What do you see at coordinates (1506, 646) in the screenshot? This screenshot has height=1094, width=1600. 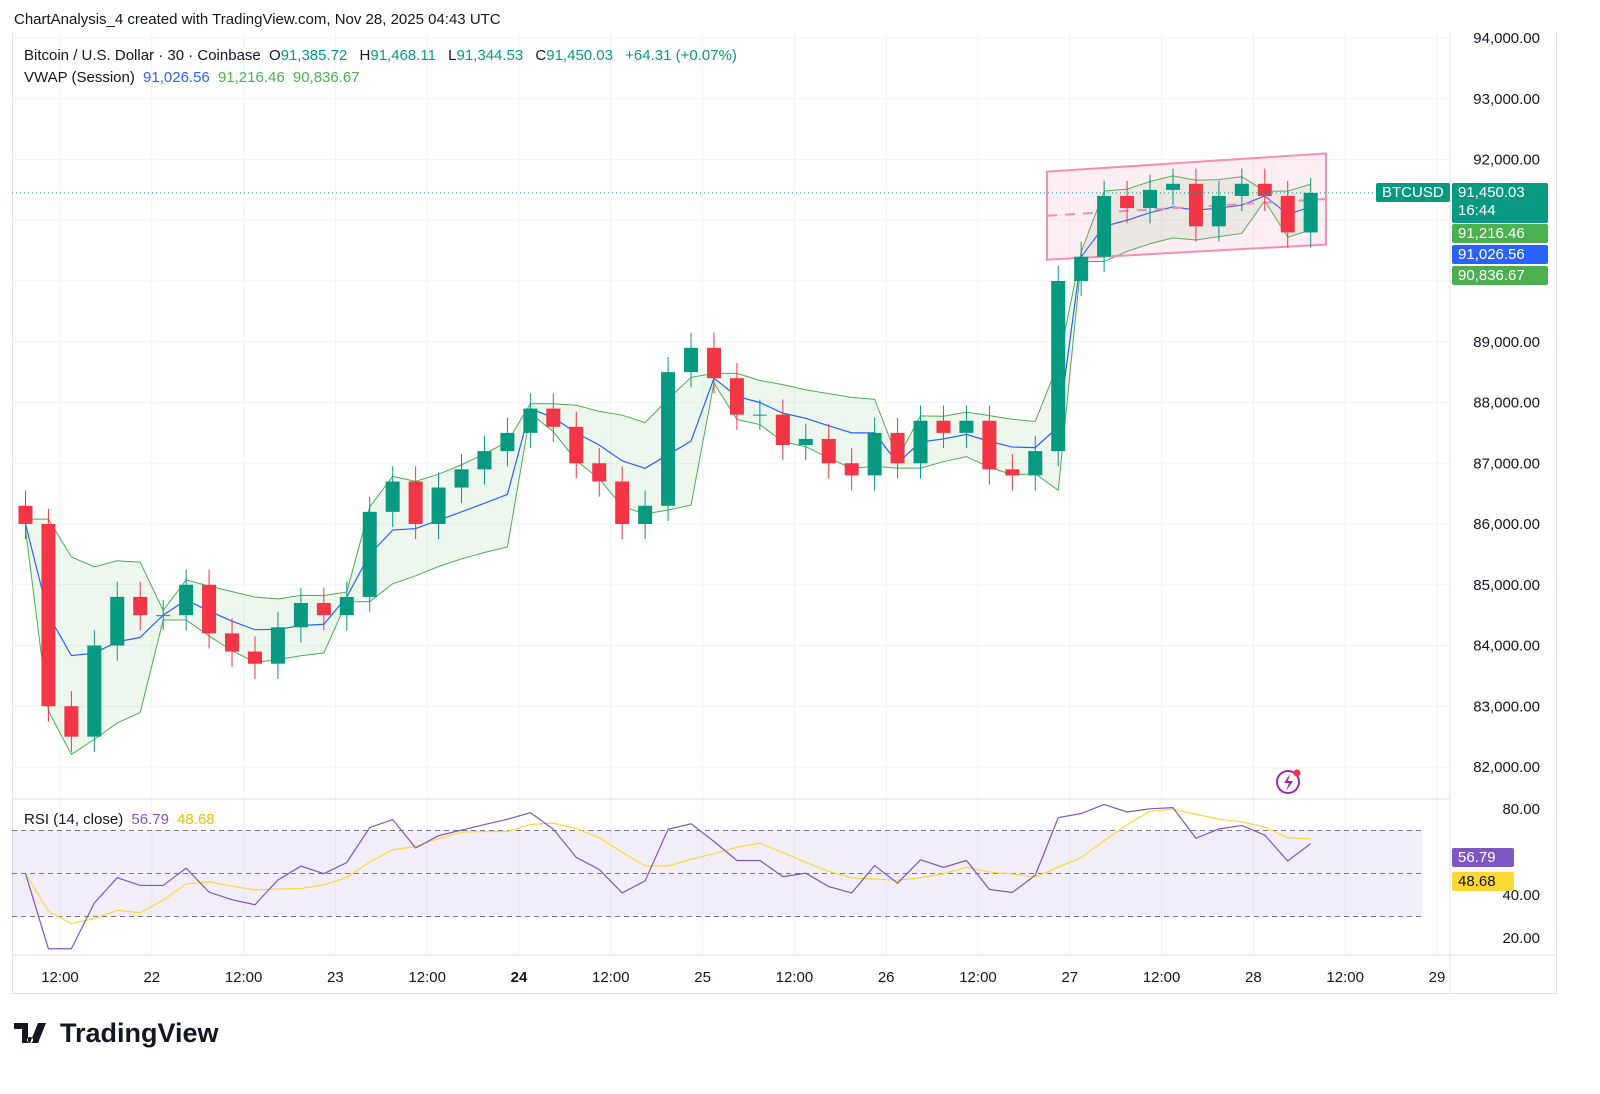 I see `y-tick-label: 84,000.00` at bounding box center [1506, 646].